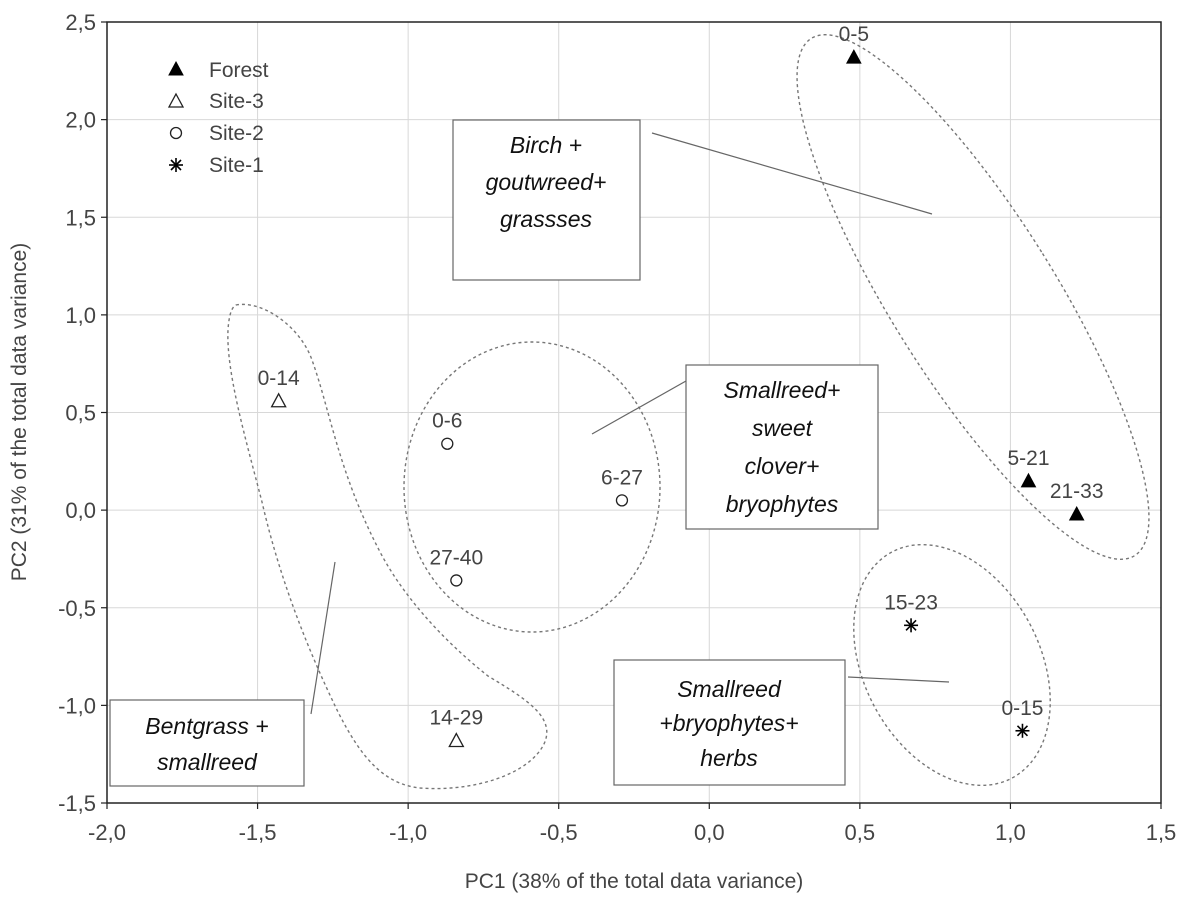  Describe the element at coordinates (77, 803) in the screenshot. I see `y-tick-label: -1,5` at that location.